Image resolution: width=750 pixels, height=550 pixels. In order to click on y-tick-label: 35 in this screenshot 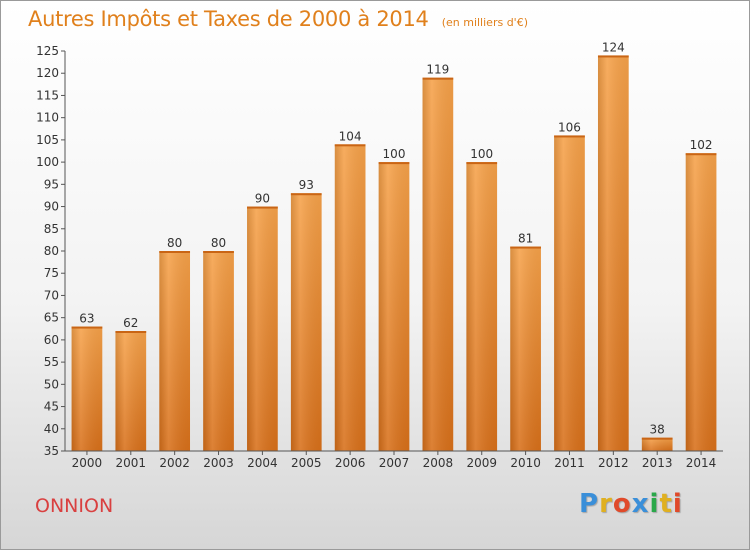, I will do `click(51, 451)`.